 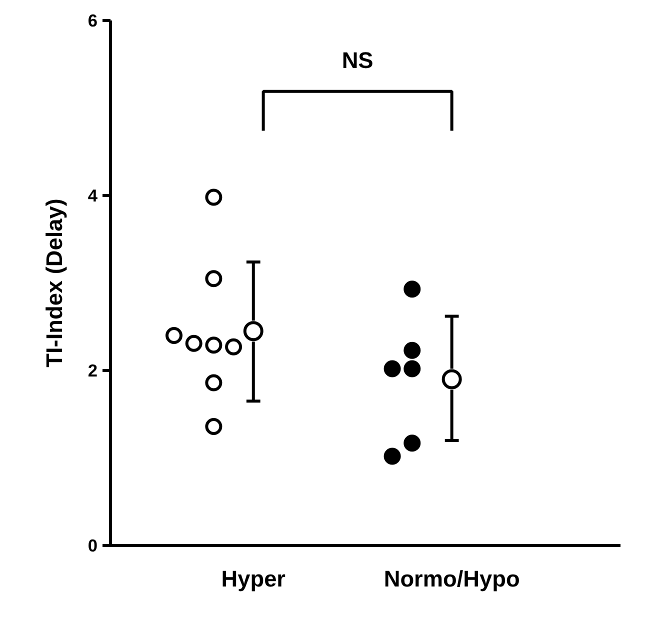 I want to click on x-tick-label: Normo/Hypo, so click(x=452, y=579).